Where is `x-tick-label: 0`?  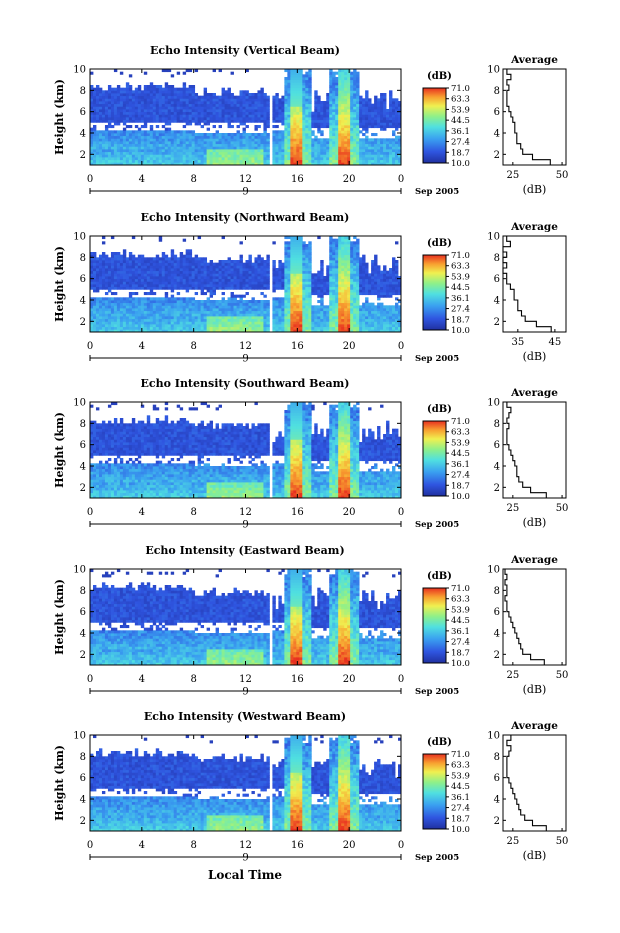 x-tick-label: 0 is located at coordinates (401, 179).